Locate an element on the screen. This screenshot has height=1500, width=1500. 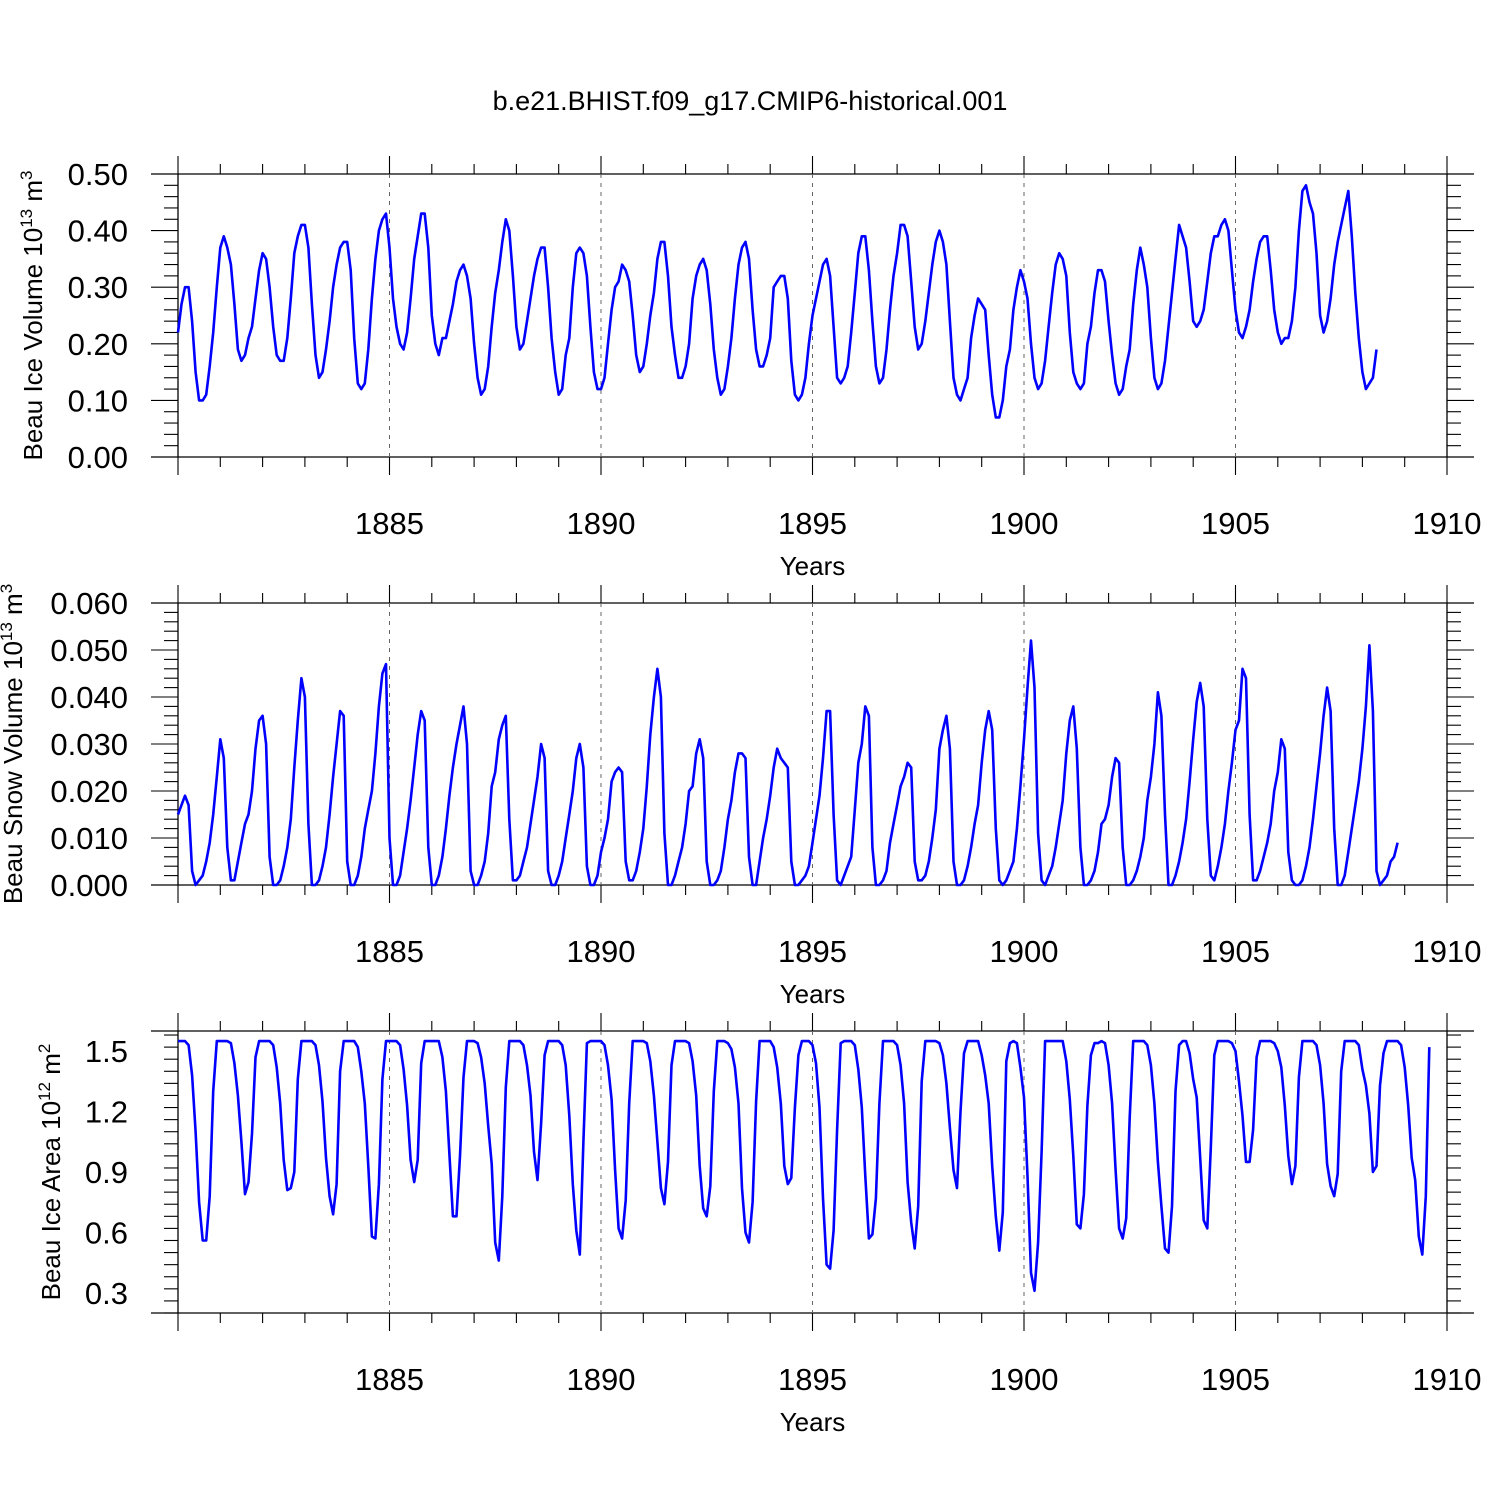
y-tick-label: 0.30 is located at coordinates (98, 287).